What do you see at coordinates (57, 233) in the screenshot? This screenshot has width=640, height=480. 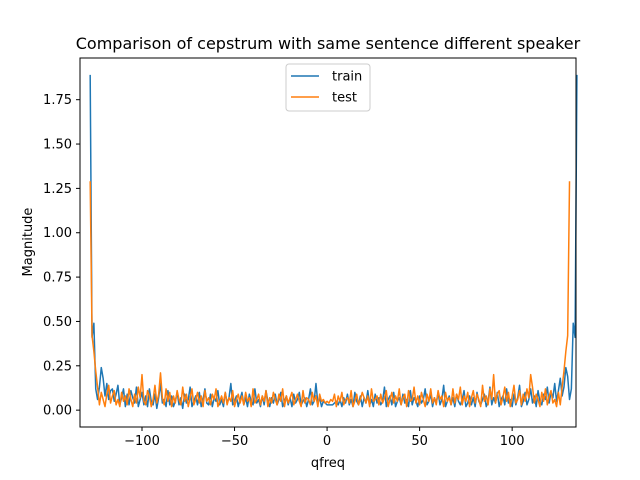 I see `y-tick-label: 1.00` at bounding box center [57, 233].